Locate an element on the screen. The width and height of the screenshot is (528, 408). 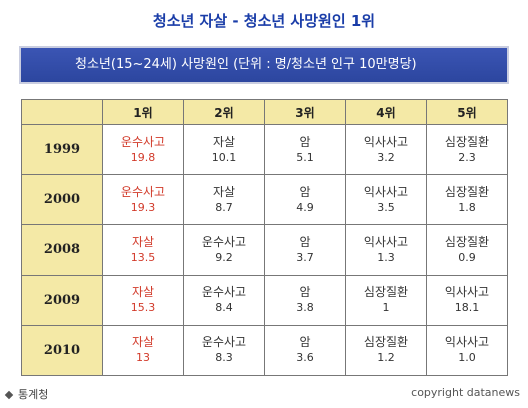
header-rank-3: 3위 is located at coordinates (305, 112).